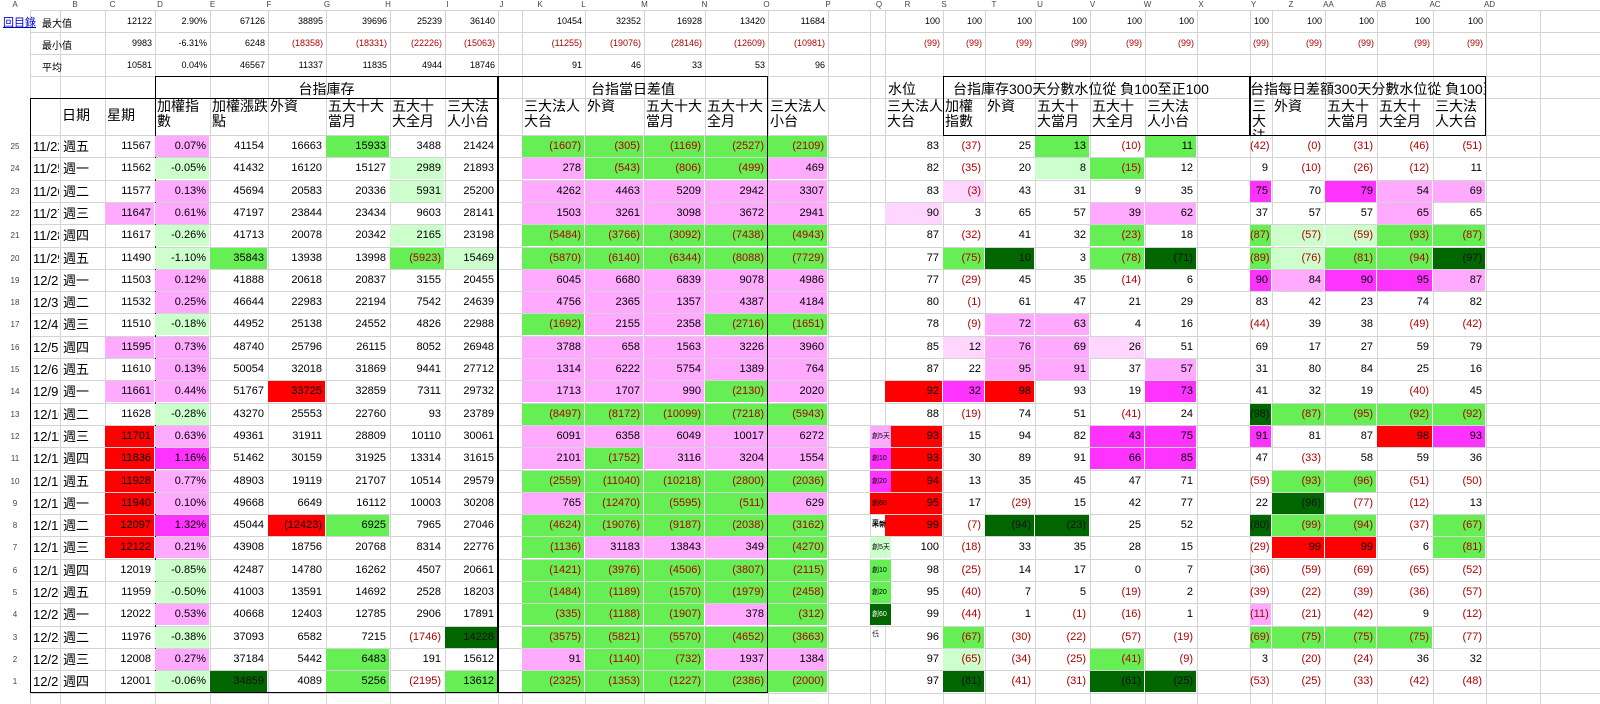 This screenshot has height=704, width=1600. What do you see at coordinates (182, 481) in the screenshot?
I see `change-cell: 0.77%` at bounding box center [182, 481].